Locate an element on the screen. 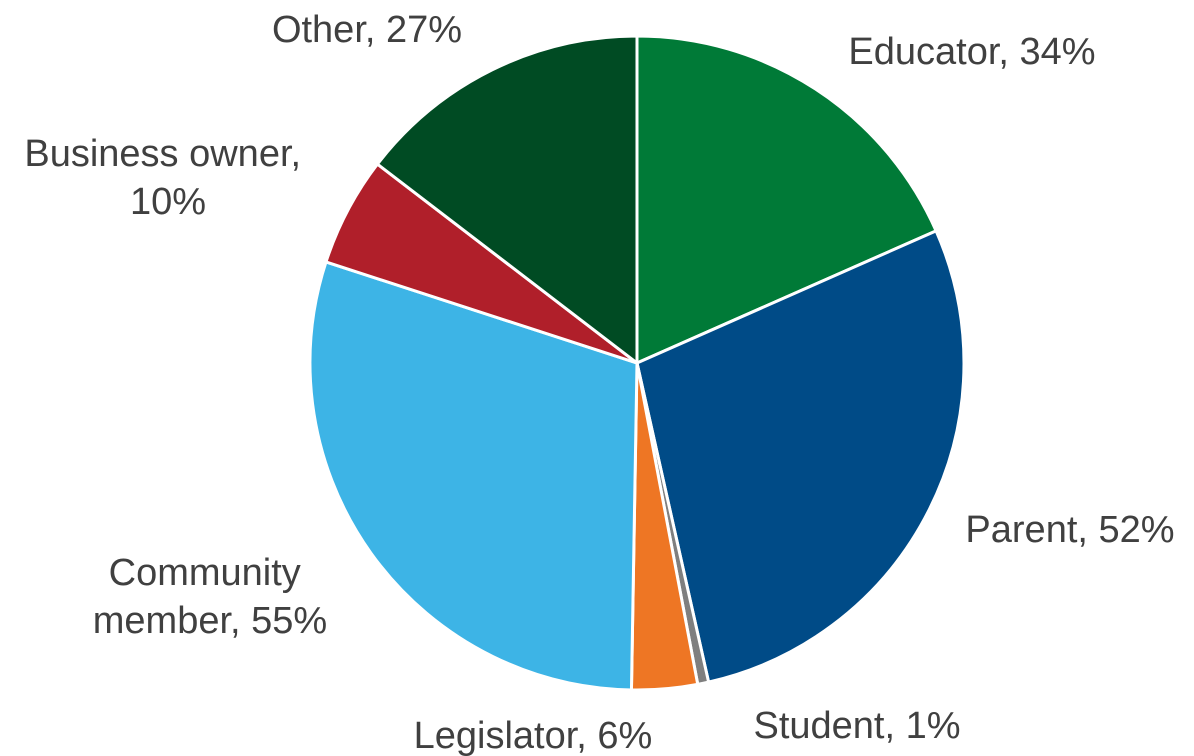  label-business-owner: Business owner, 10% is located at coordinates (167, 178).